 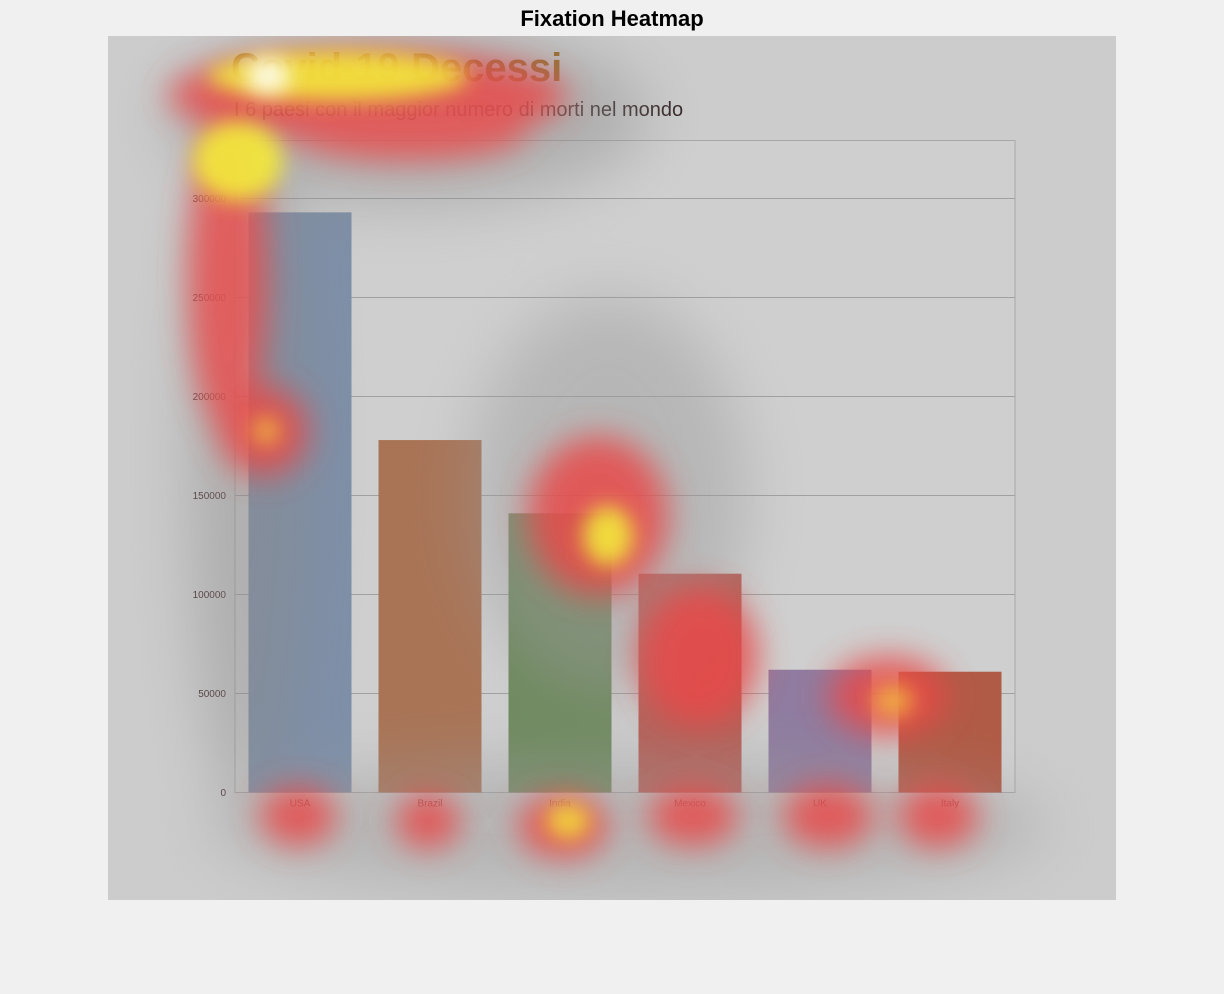 I want to click on y-tick-label: 300000, so click(x=210, y=199).